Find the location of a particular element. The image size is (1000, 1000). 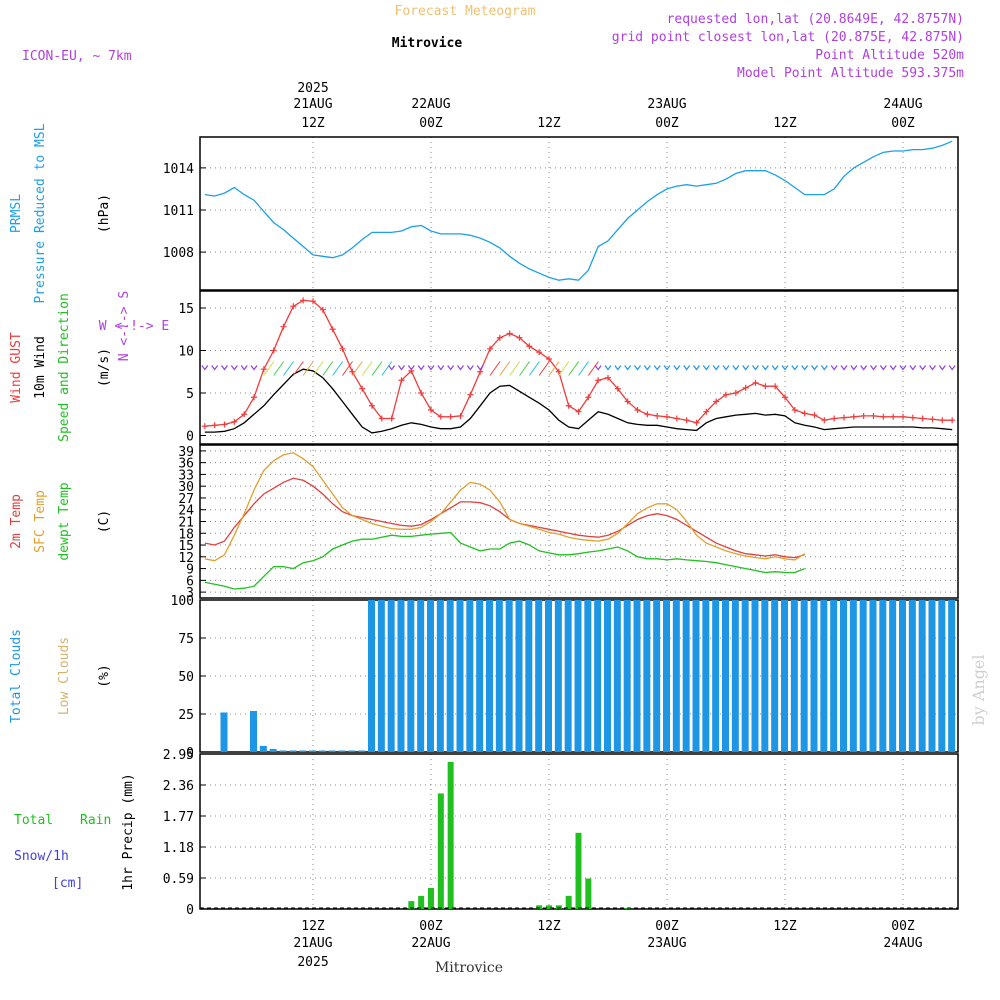

series-line-dewpt-temp is located at coordinates (504, 560).